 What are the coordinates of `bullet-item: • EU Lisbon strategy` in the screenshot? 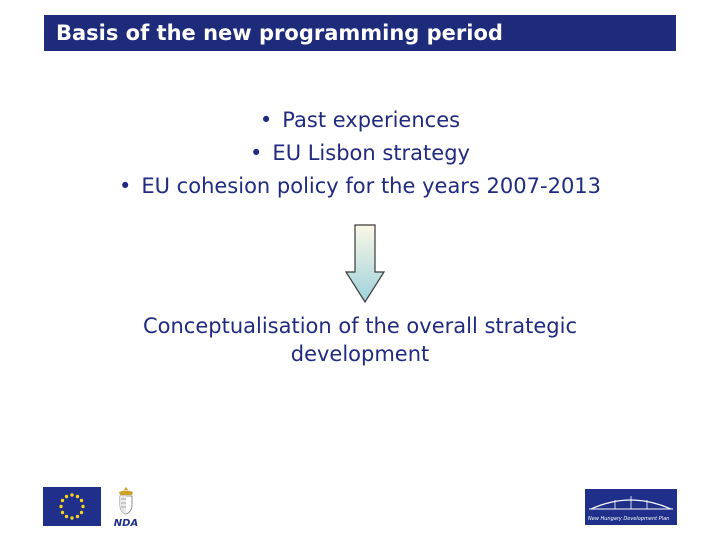 It's located at (360, 153).